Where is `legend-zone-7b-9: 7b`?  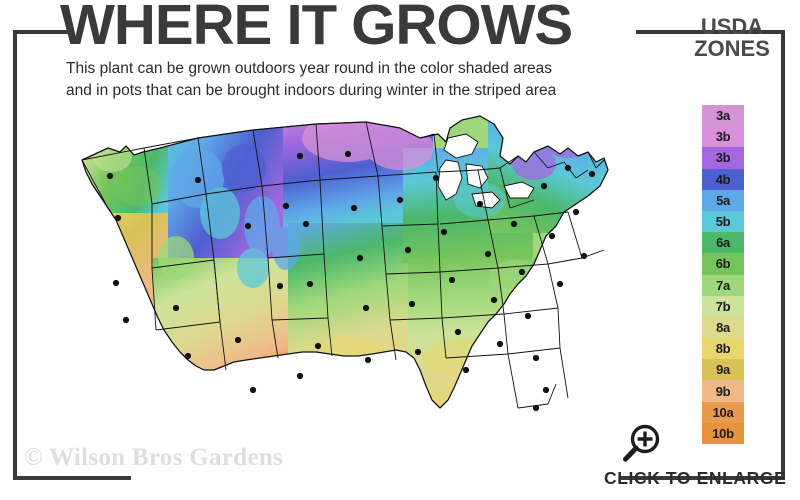 legend-zone-7b-9: 7b is located at coordinates (723, 306).